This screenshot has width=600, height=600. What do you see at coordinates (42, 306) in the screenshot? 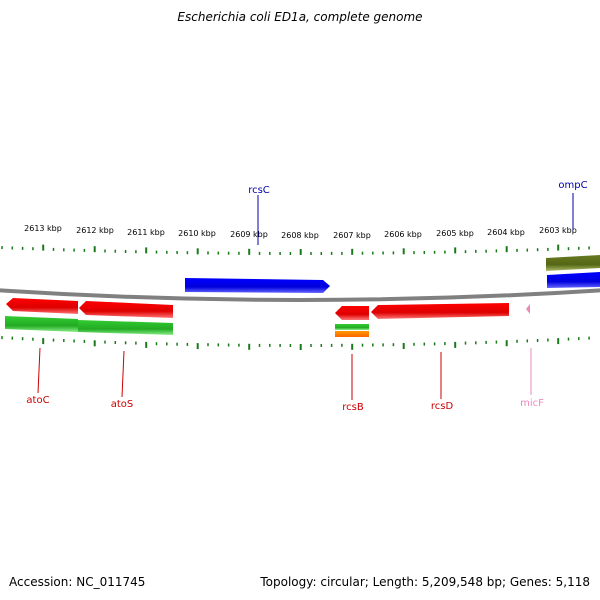
I see `gene-atoC` at bounding box center [42, 306].